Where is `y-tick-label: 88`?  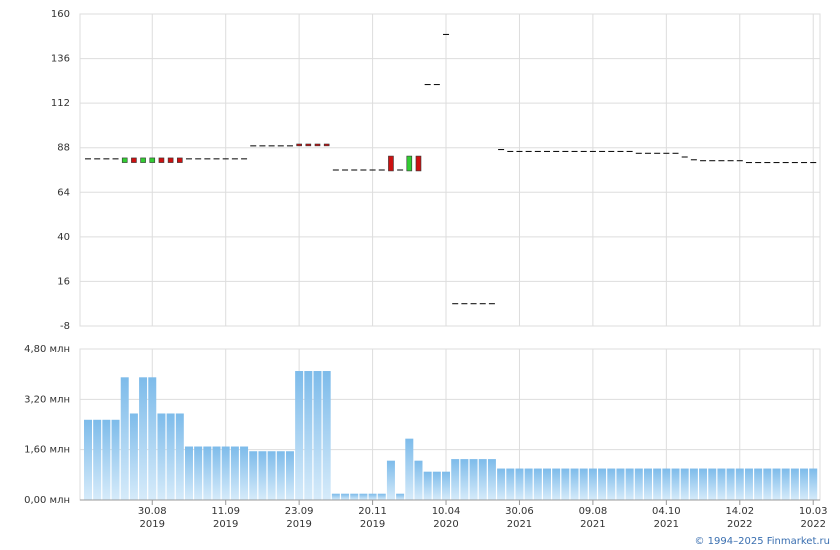
y-tick-label: 88 is located at coordinates (63, 148).